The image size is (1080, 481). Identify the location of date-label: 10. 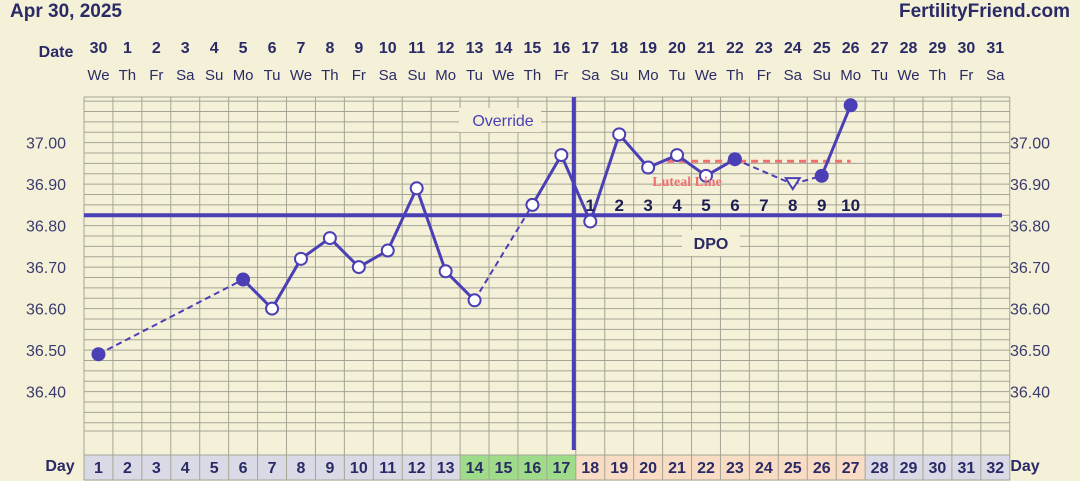
(388, 48).